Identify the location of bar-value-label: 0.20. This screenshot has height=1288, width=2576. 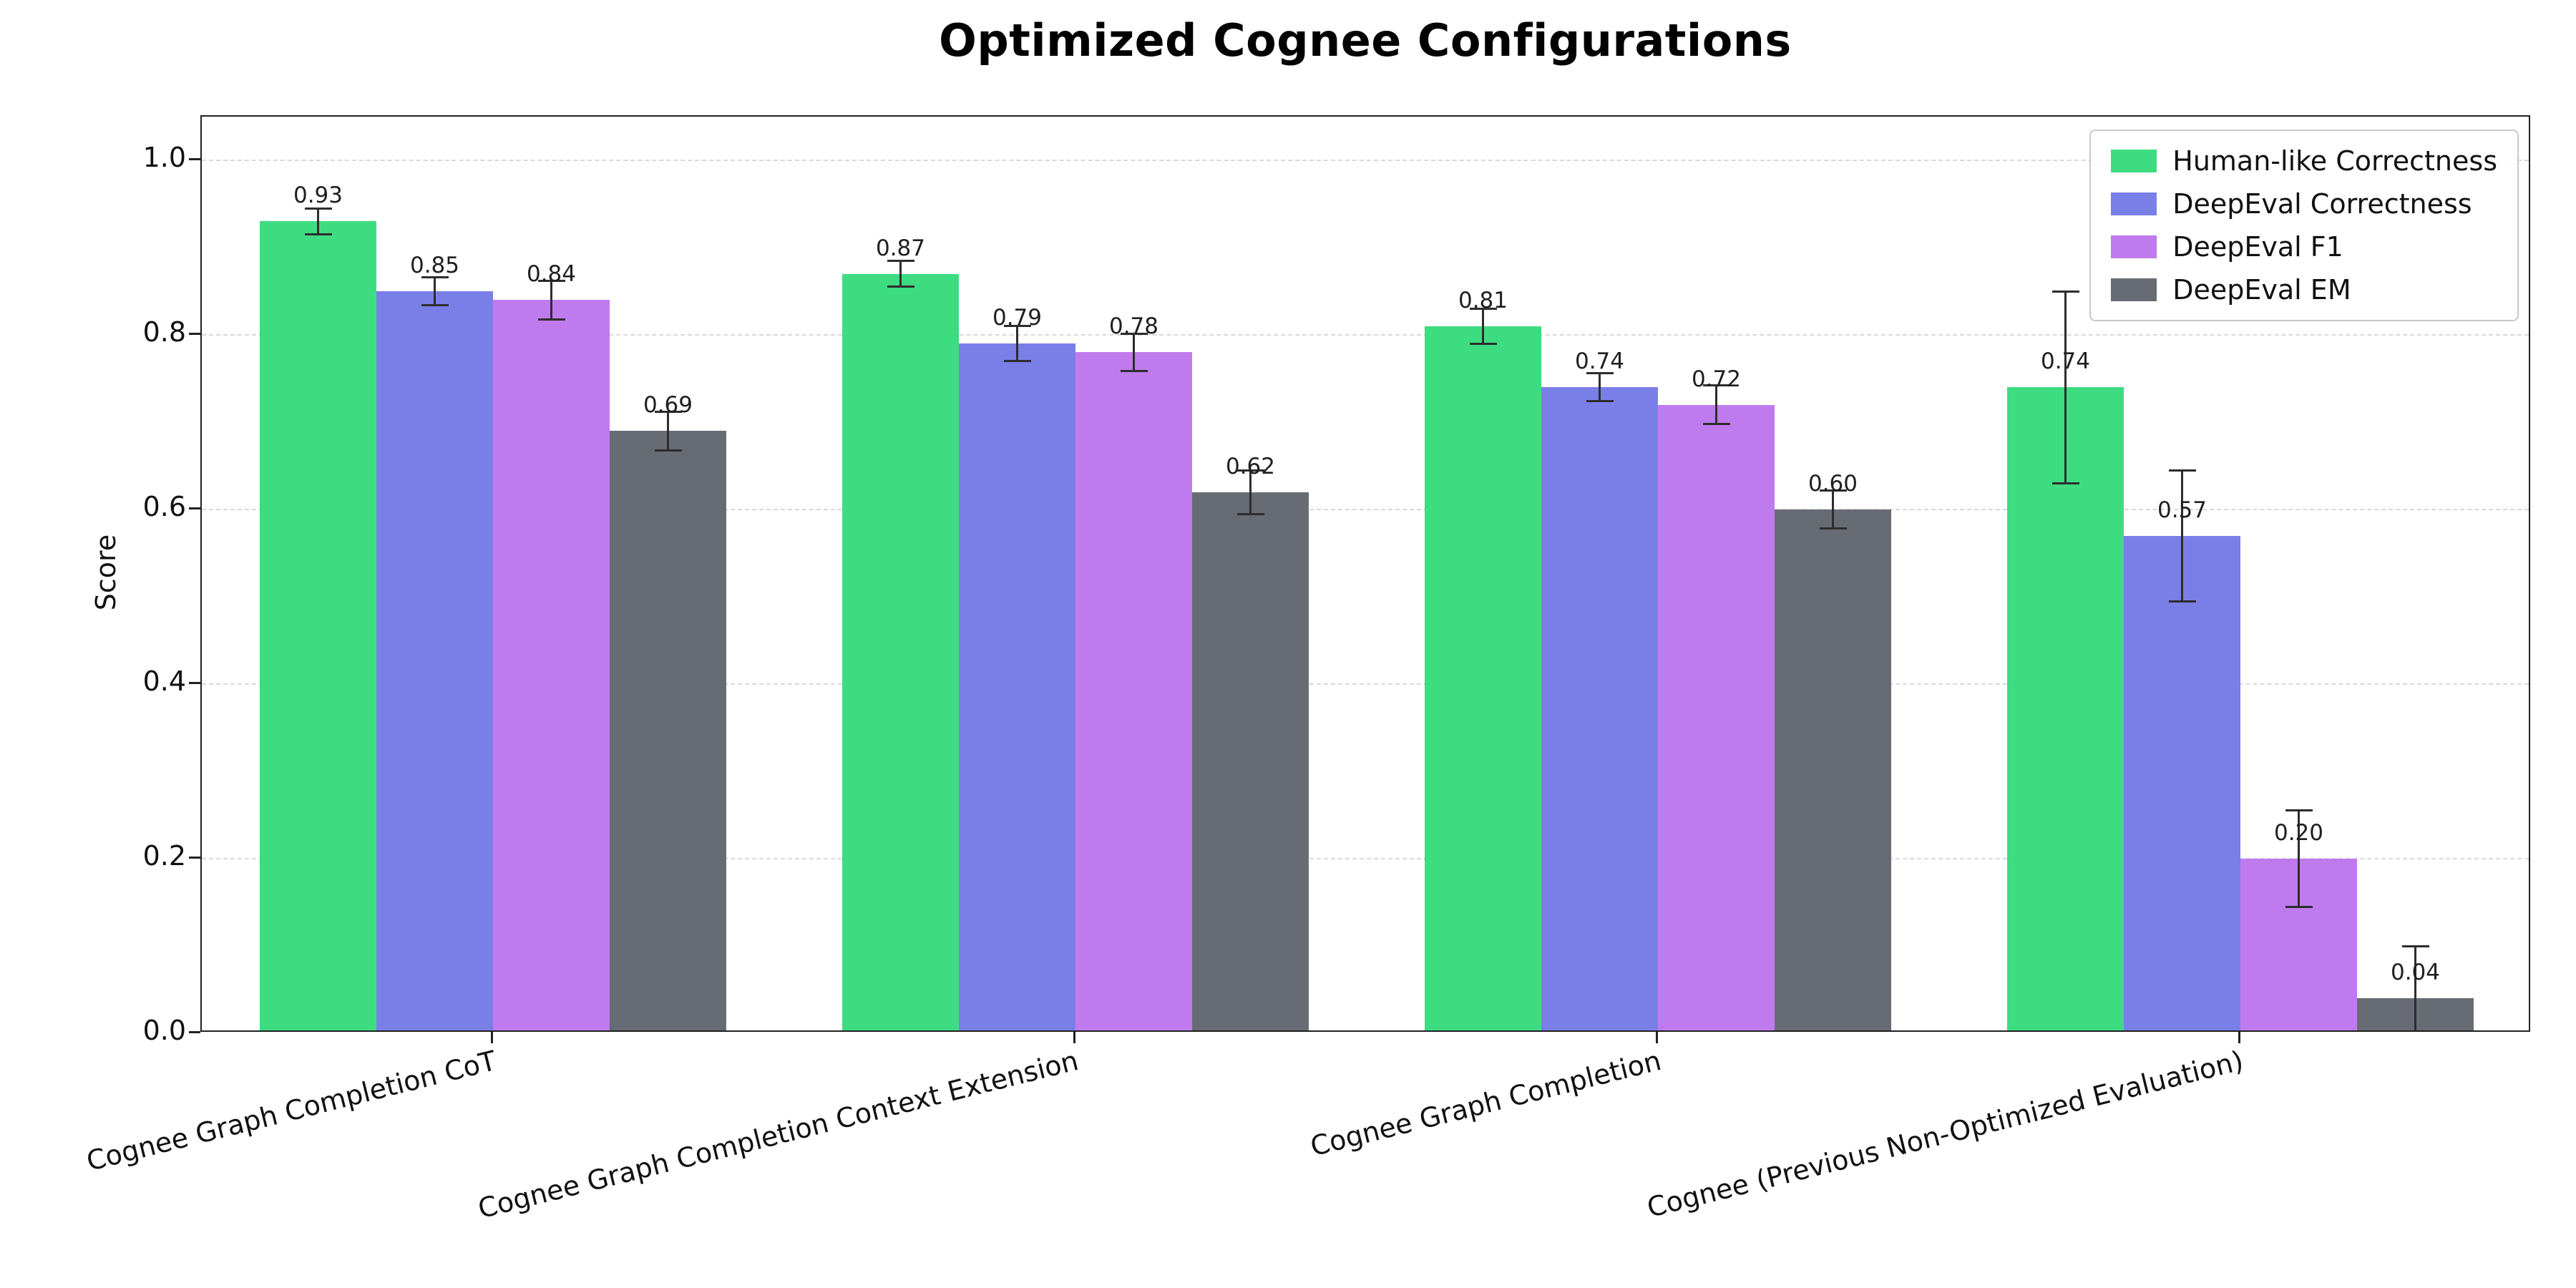
(2298, 833).